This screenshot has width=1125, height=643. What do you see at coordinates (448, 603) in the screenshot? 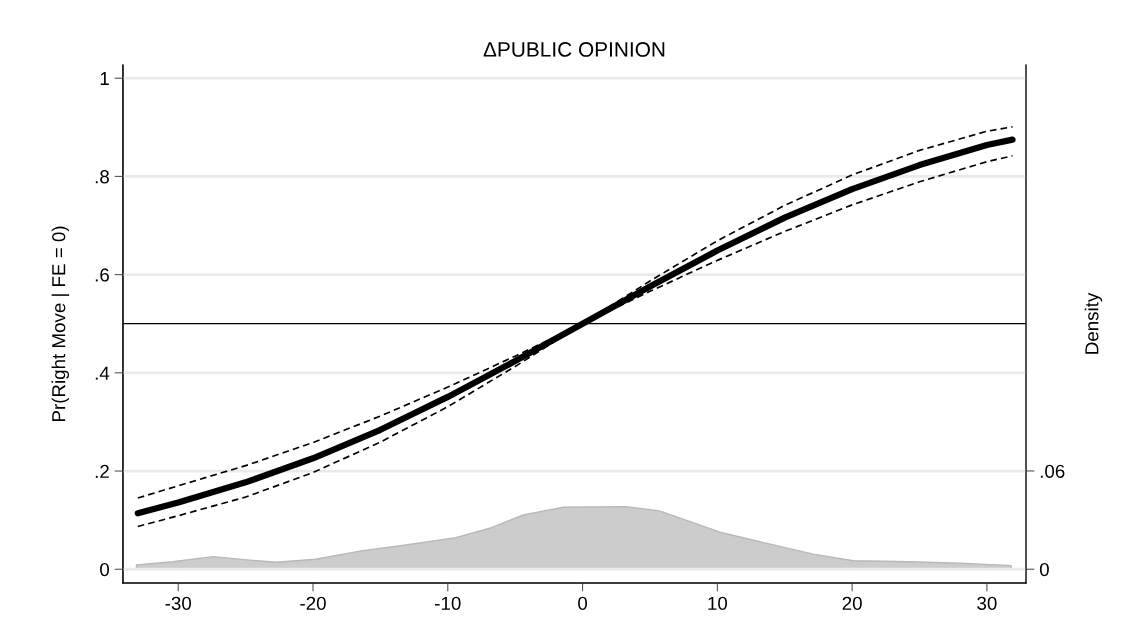
I see `x-tick-label: -10` at bounding box center [448, 603].